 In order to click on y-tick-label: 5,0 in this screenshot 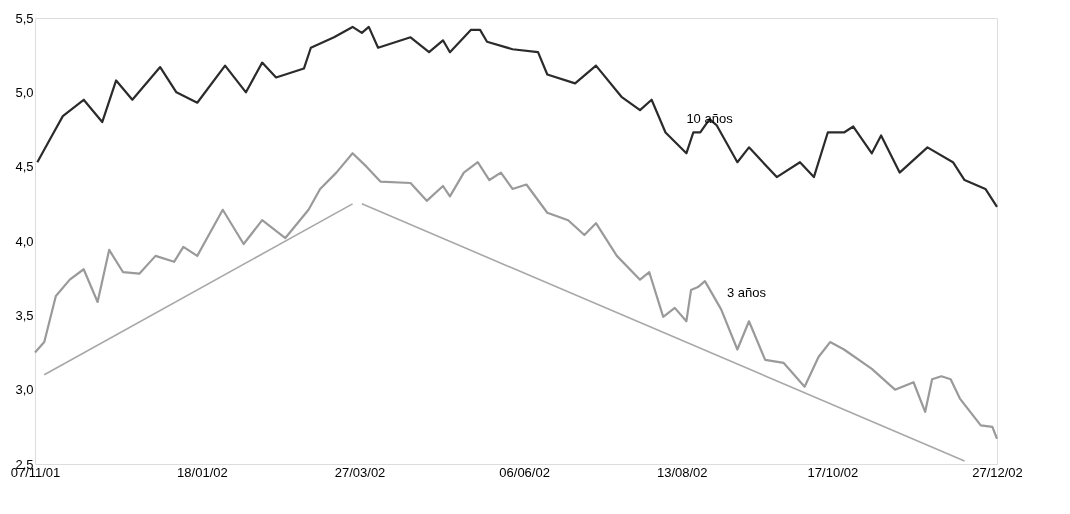, I will do `click(24, 92)`.